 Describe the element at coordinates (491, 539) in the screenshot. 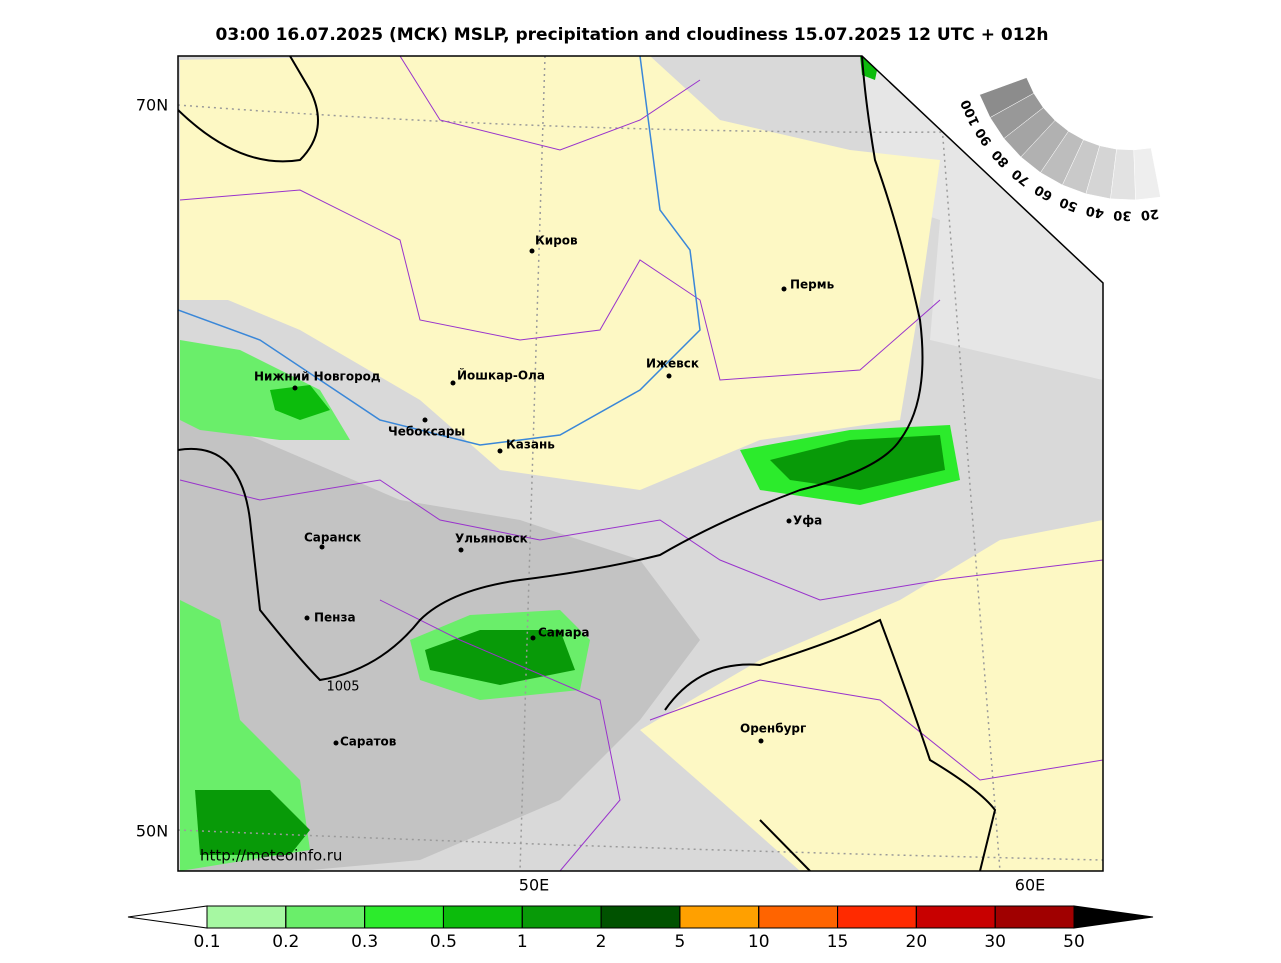

I see `city-label: Ульяновск` at that location.